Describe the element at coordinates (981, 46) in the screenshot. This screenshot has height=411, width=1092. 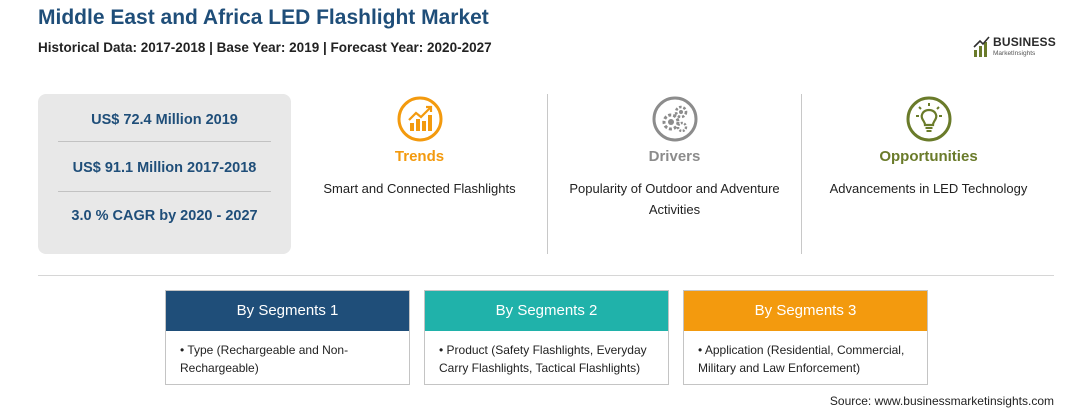
I see `logo-mark-icon` at that location.